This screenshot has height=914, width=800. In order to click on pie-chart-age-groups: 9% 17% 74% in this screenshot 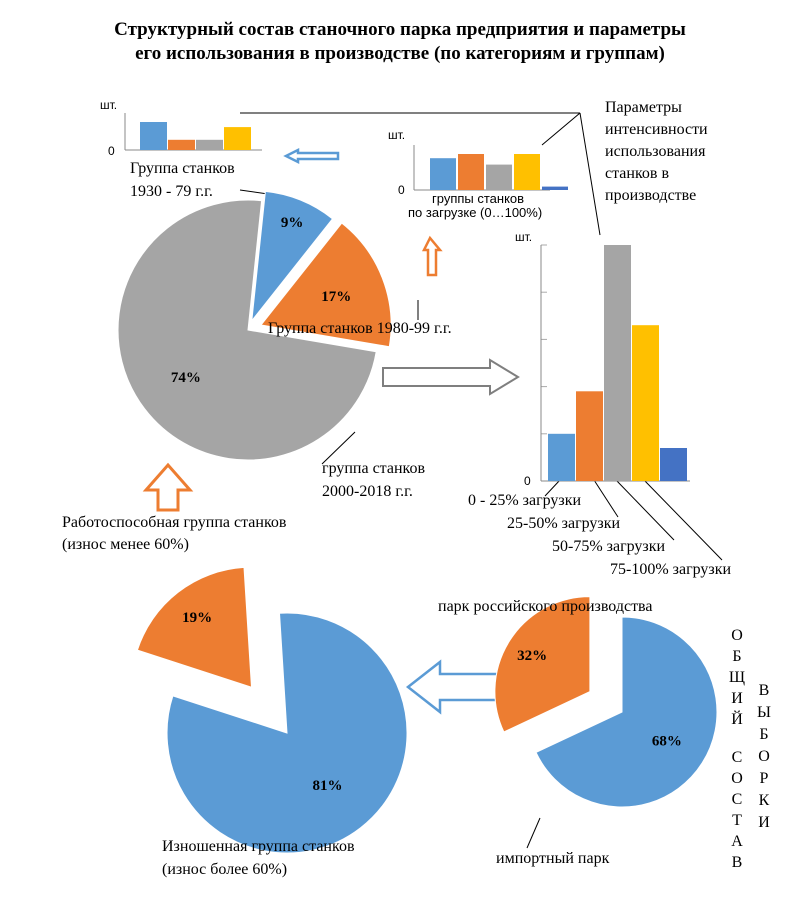, I will do `click(254, 325)`.